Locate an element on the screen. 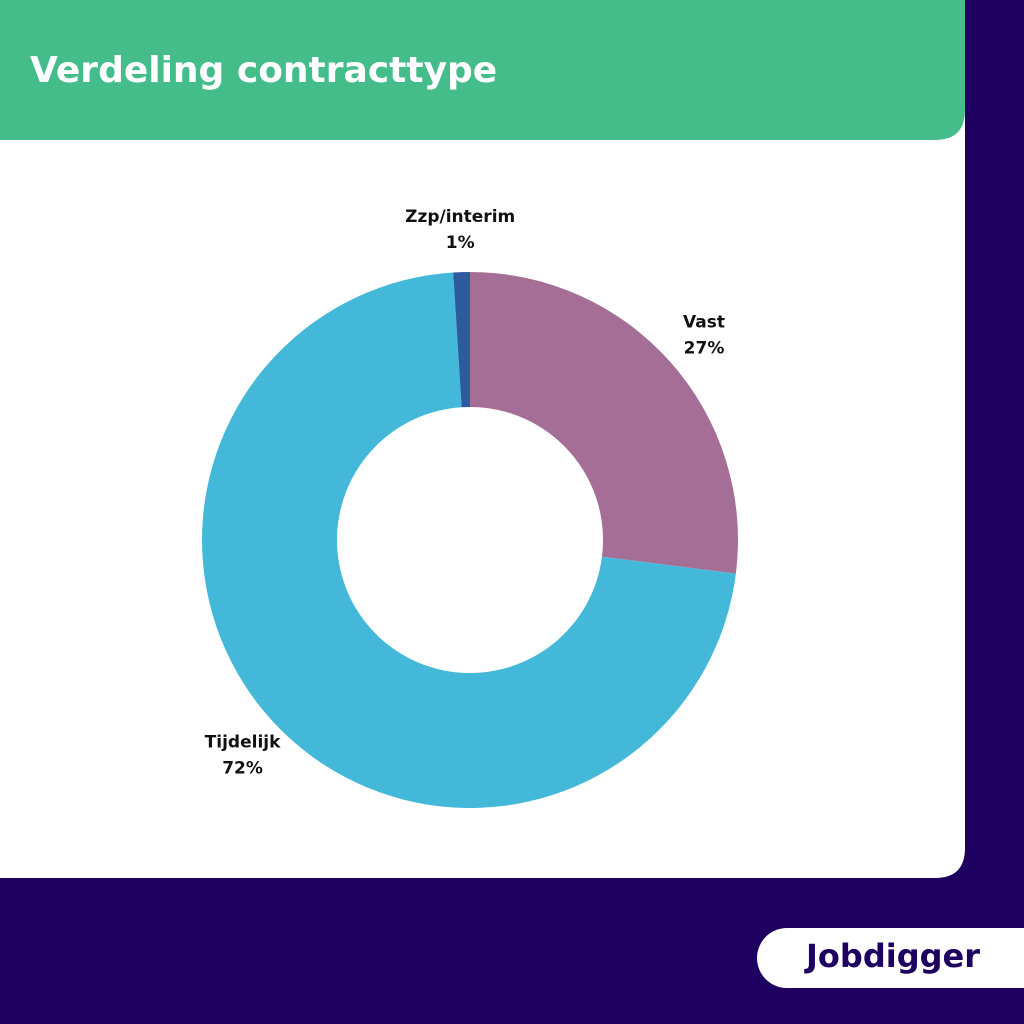 This screenshot has height=1024, width=1024. header is located at coordinates (482, 70).